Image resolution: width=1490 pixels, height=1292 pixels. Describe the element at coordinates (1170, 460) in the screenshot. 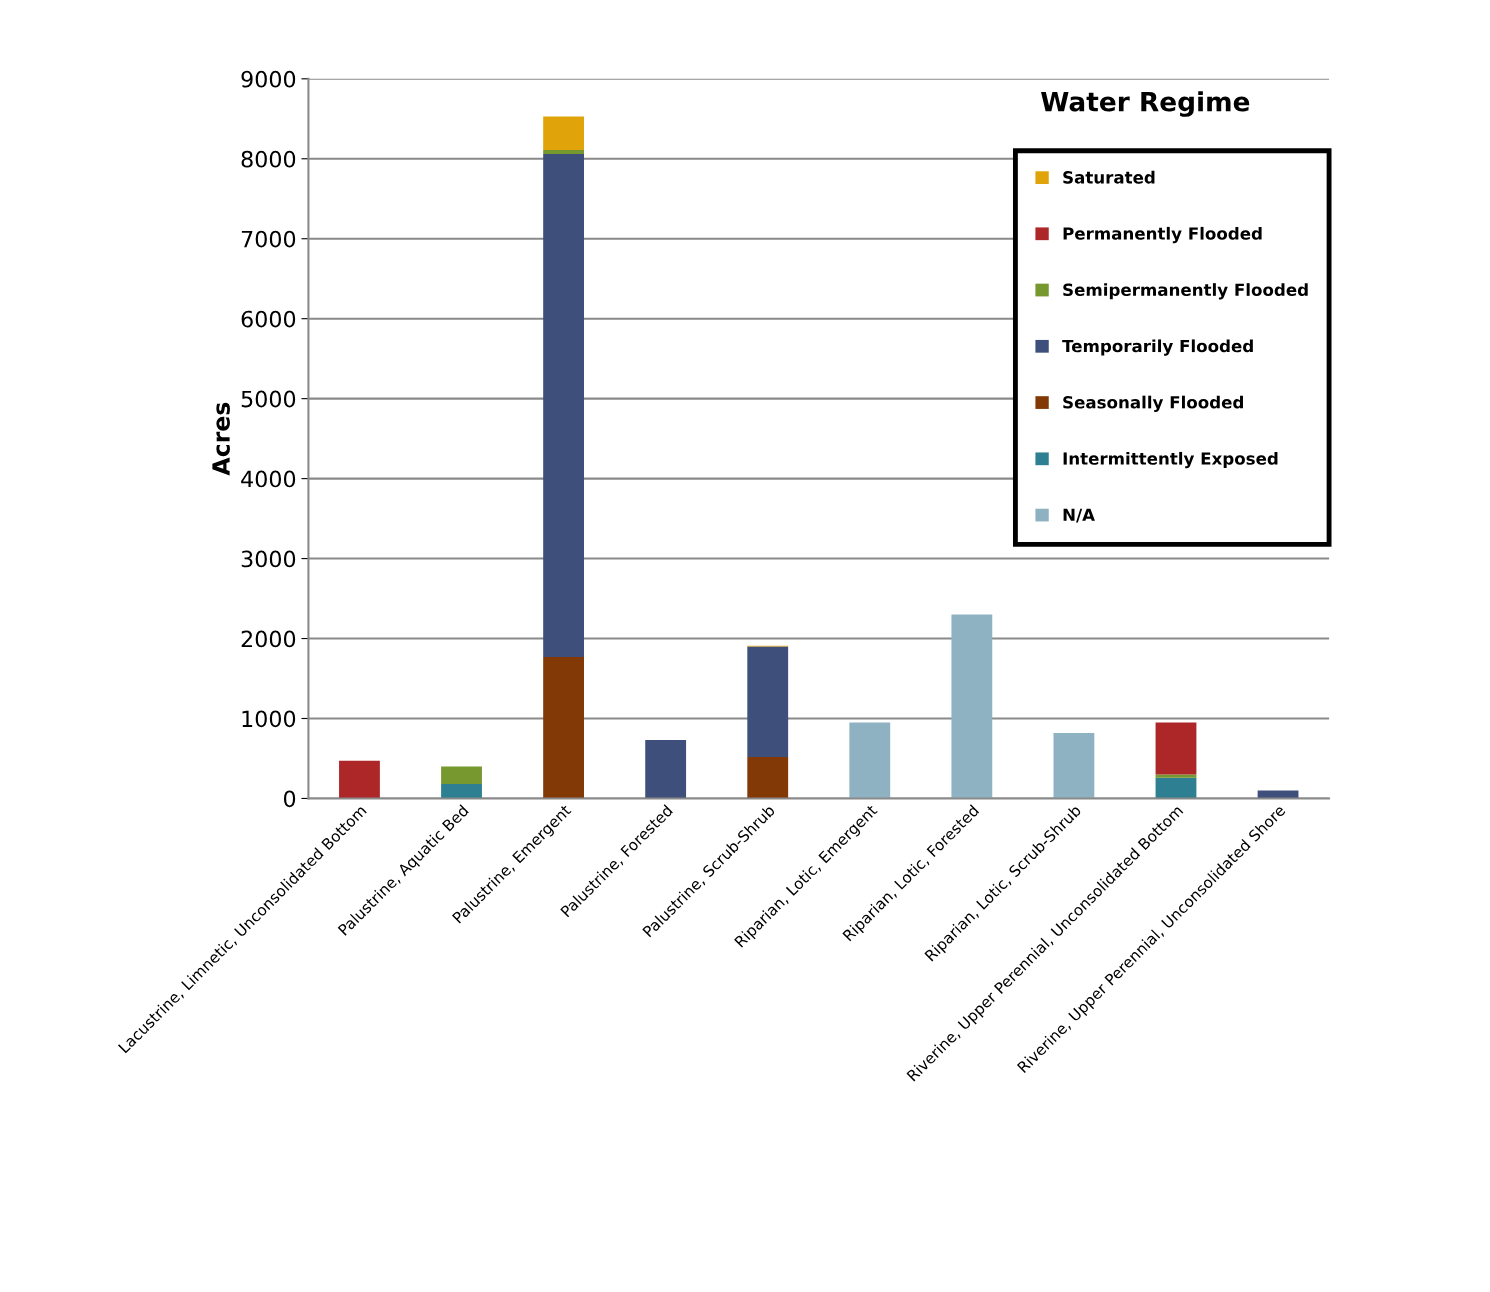

I see `legend-label: Intermittently Exposed` at that location.